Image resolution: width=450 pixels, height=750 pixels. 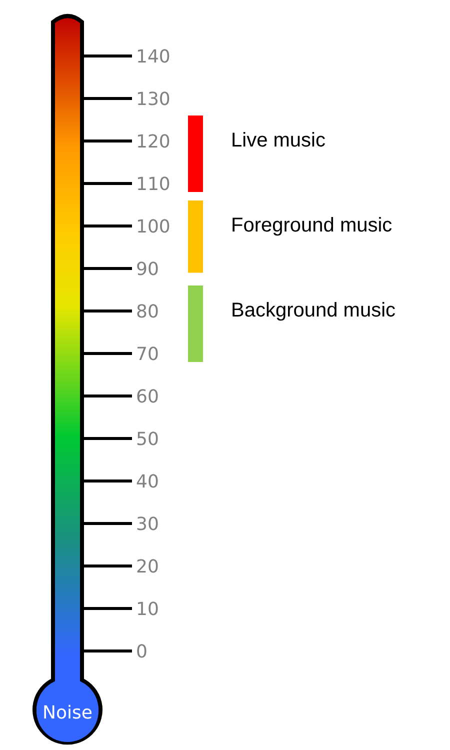 I want to click on y-tick-label: 40, so click(x=147, y=481).